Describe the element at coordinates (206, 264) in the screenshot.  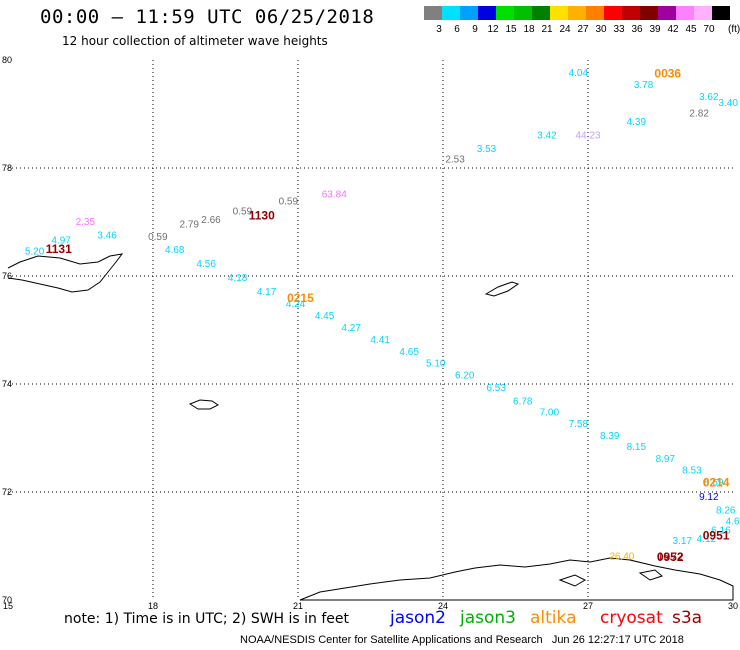
I see `data-point-label: 4.56` at that location.